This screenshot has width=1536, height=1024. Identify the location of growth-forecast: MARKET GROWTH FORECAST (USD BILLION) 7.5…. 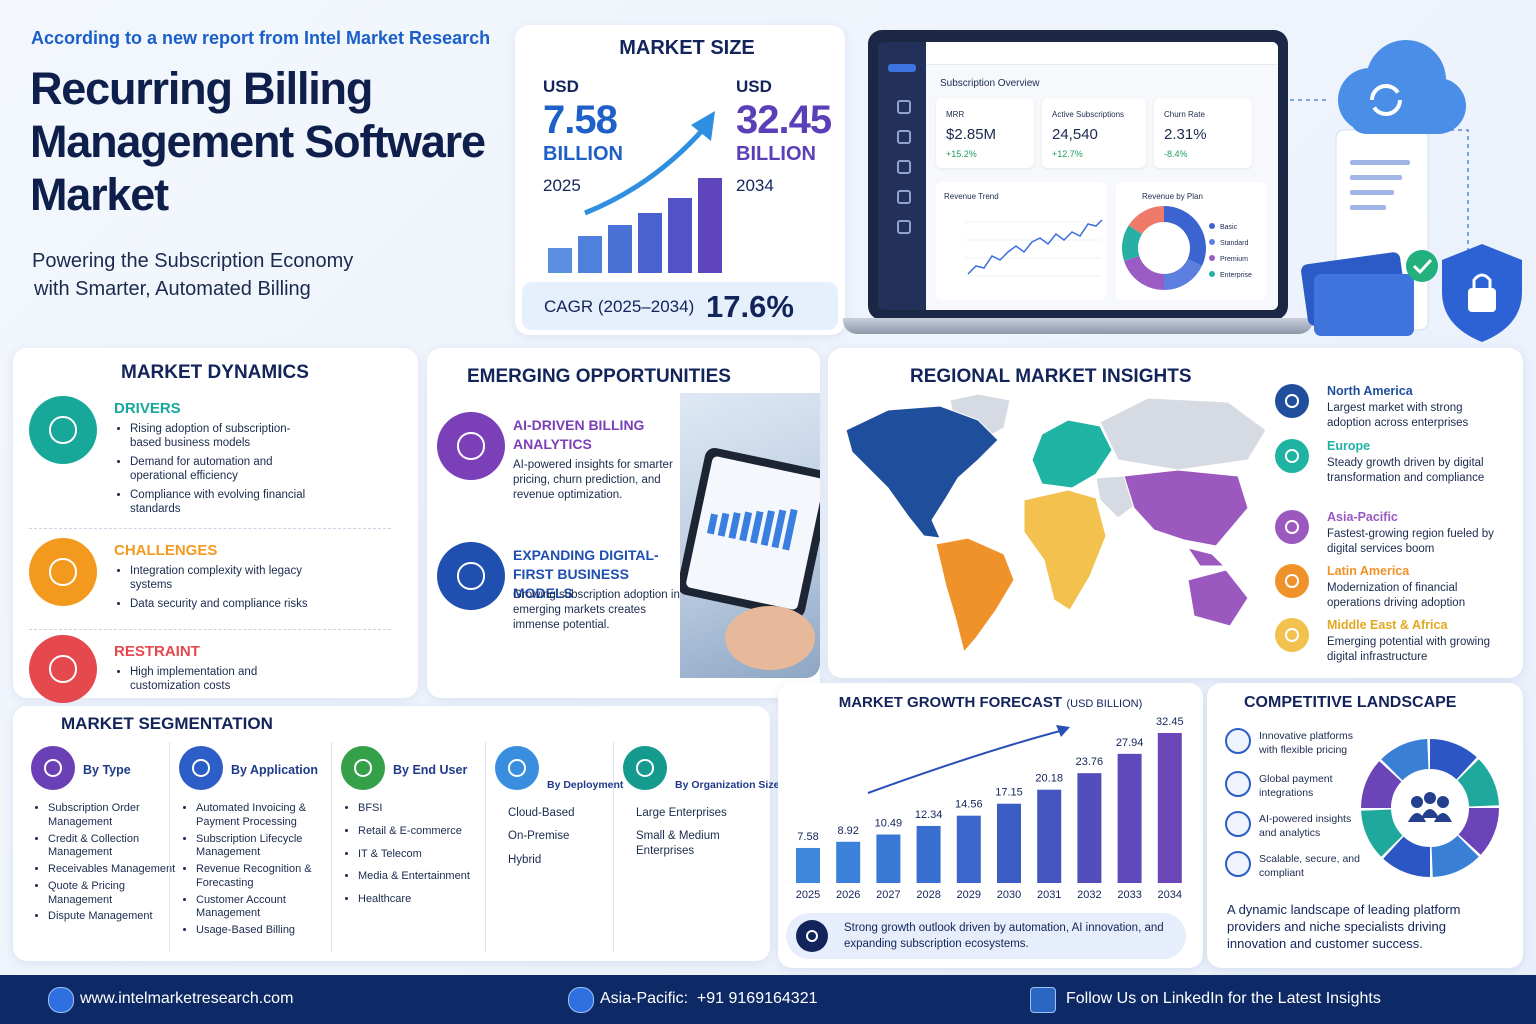
(990, 825).